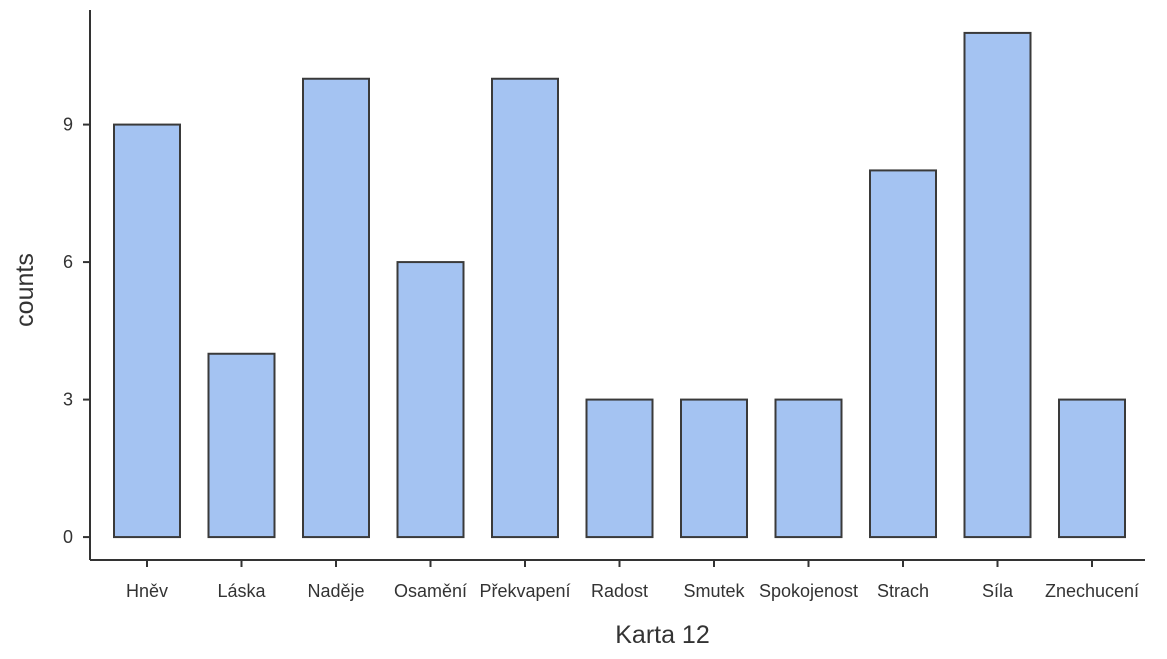 The width and height of the screenshot is (1167, 659). Describe the element at coordinates (68, 125) in the screenshot. I see `y-tick-label: 9` at that location.